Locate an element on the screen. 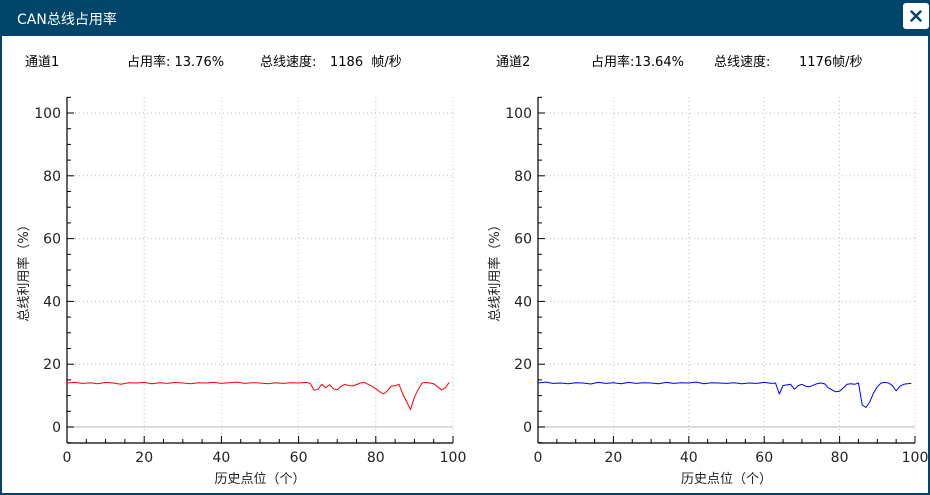 This screenshot has height=495, width=930. channel-2-speed-value: 1176帧/秒 is located at coordinates (831, 62).